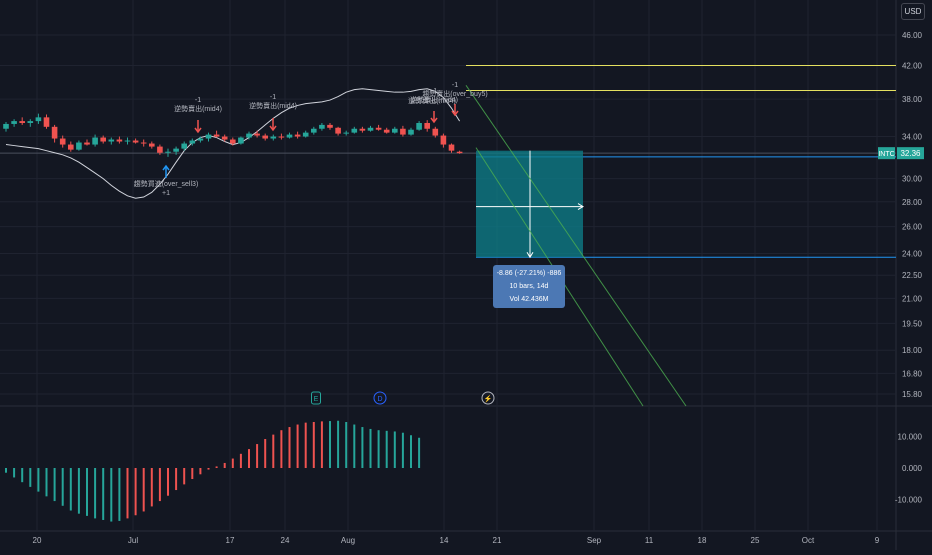  Describe the element at coordinates (910, 437) in the screenshot. I see `oscillator-tick-label: 10.000` at that location.